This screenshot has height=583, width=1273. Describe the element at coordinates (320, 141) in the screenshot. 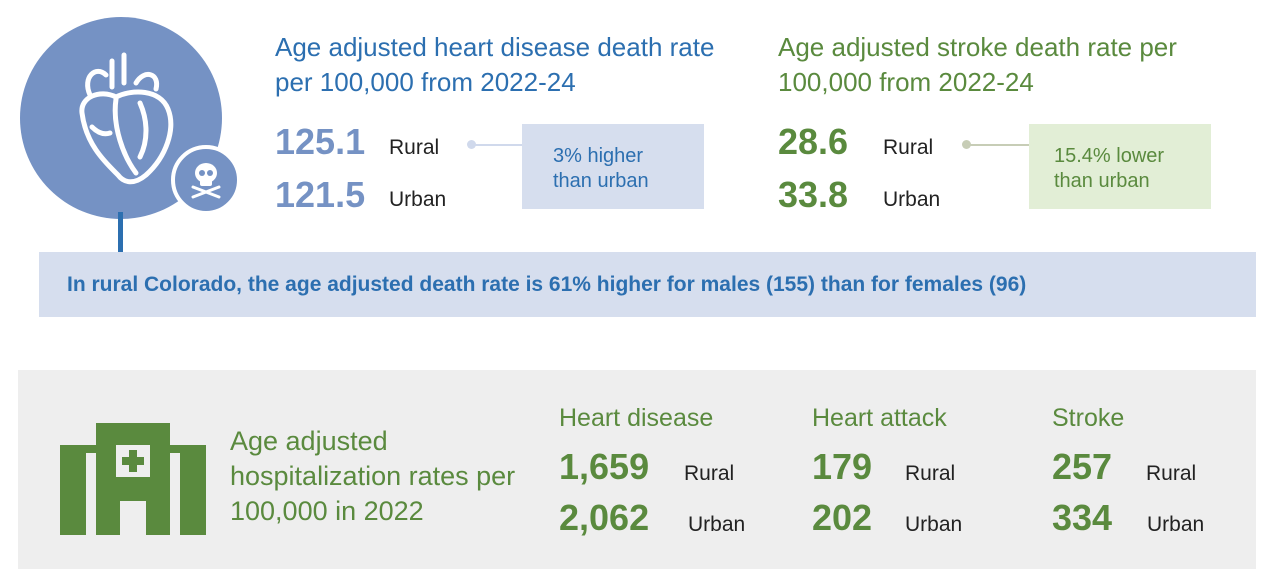

I see `heart-rural-value: 125.1` at that location.